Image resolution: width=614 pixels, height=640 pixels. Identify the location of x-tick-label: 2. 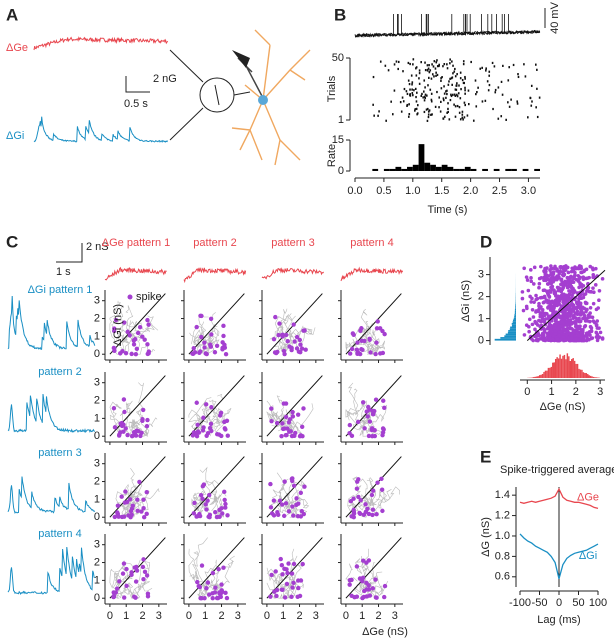
(299, 616).